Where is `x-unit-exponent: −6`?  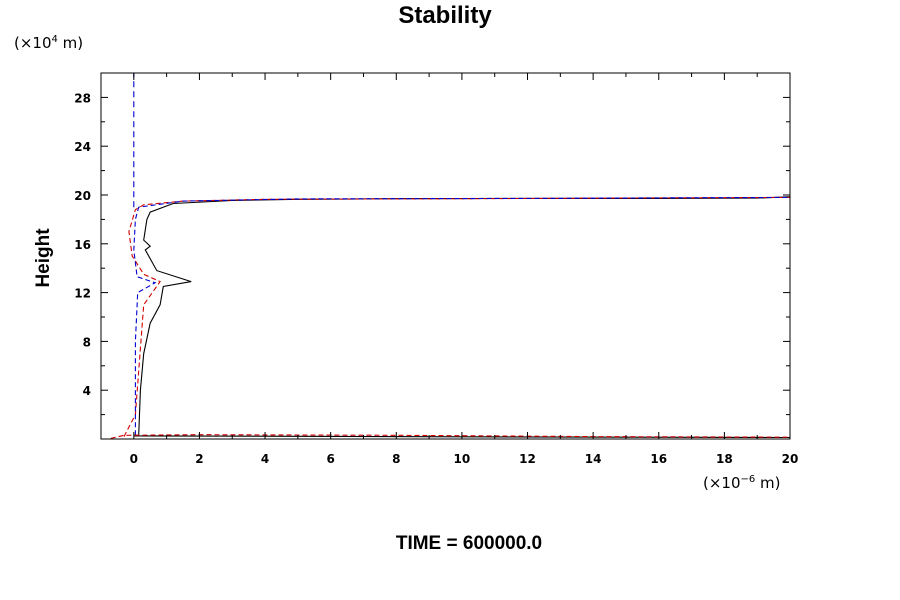
x-unit-exponent: −6 is located at coordinates (748, 479).